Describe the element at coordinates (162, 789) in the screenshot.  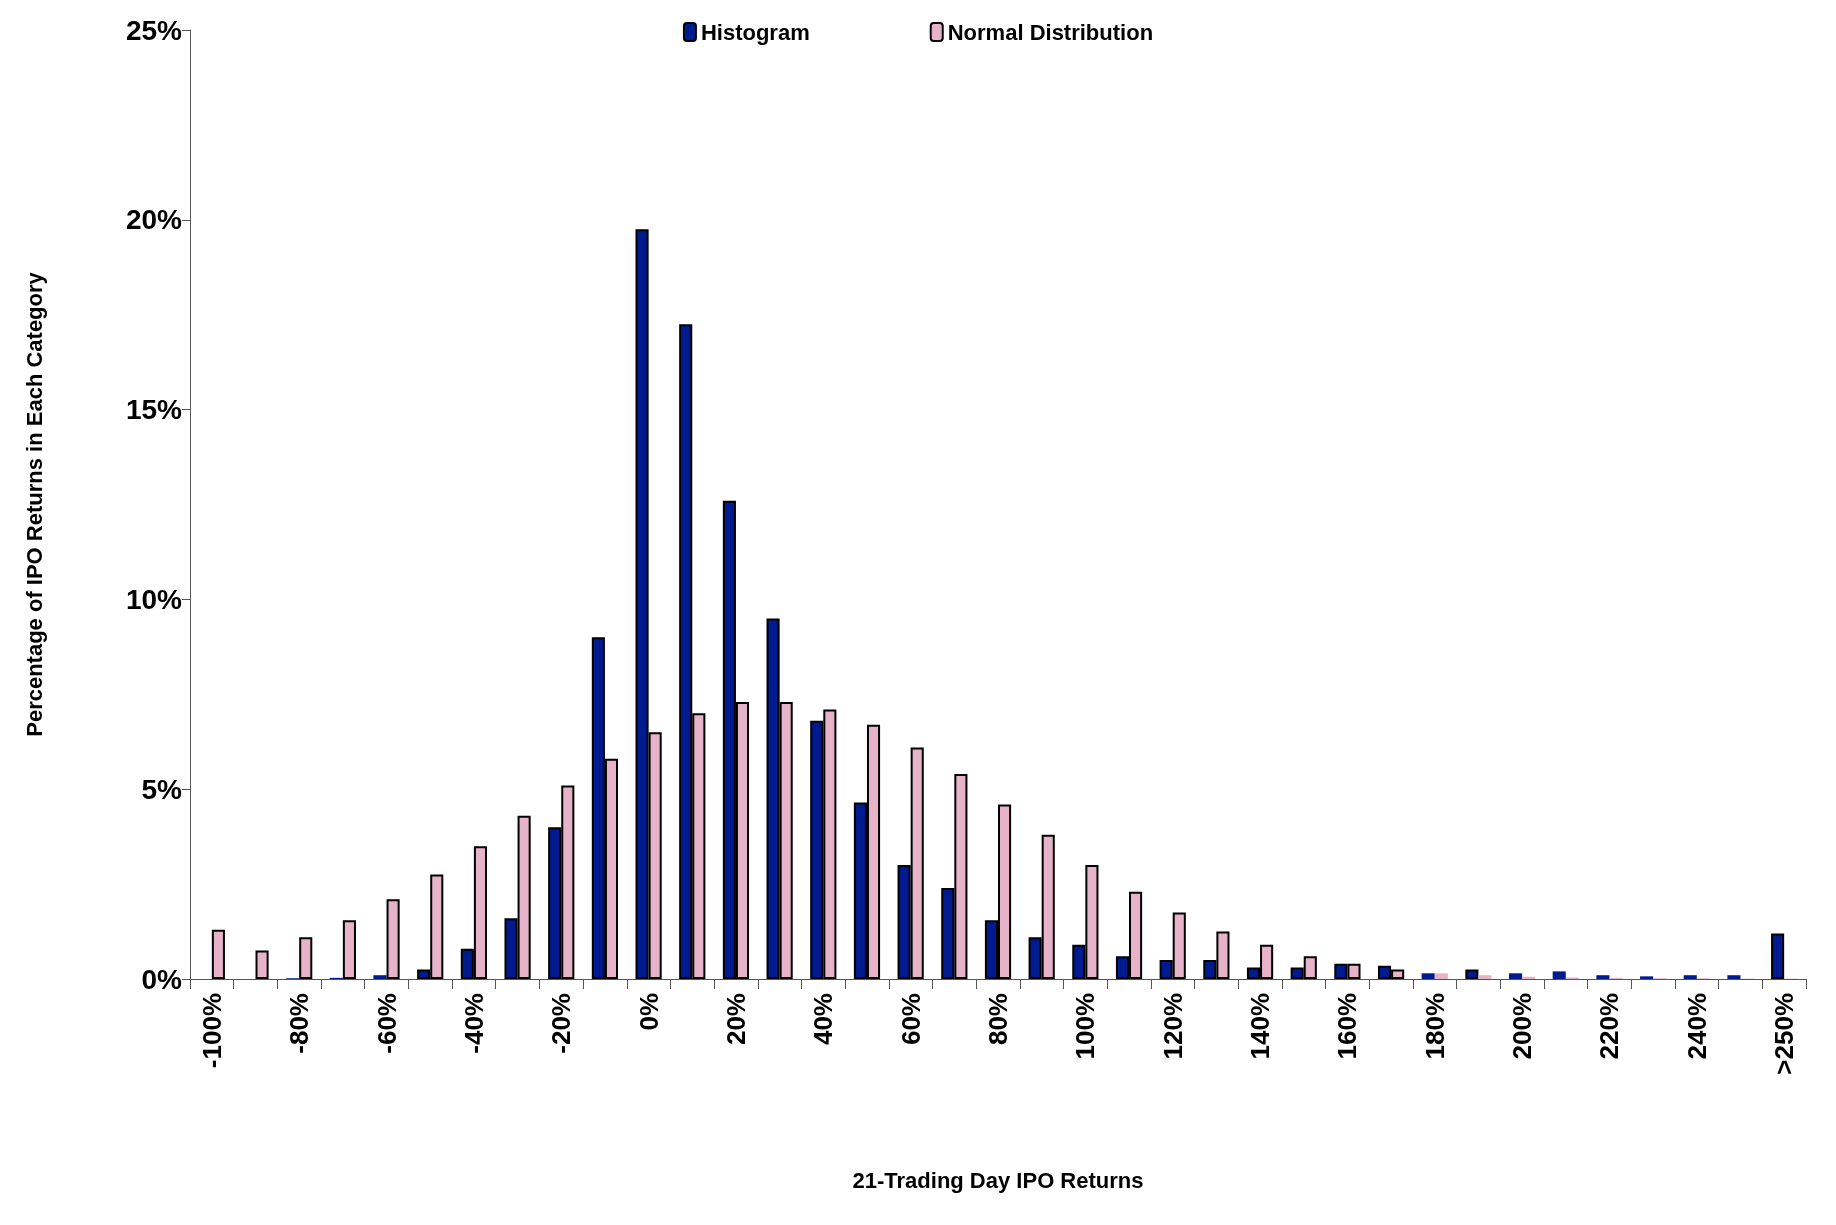
I see `y-tick-label: 5%` at that location.